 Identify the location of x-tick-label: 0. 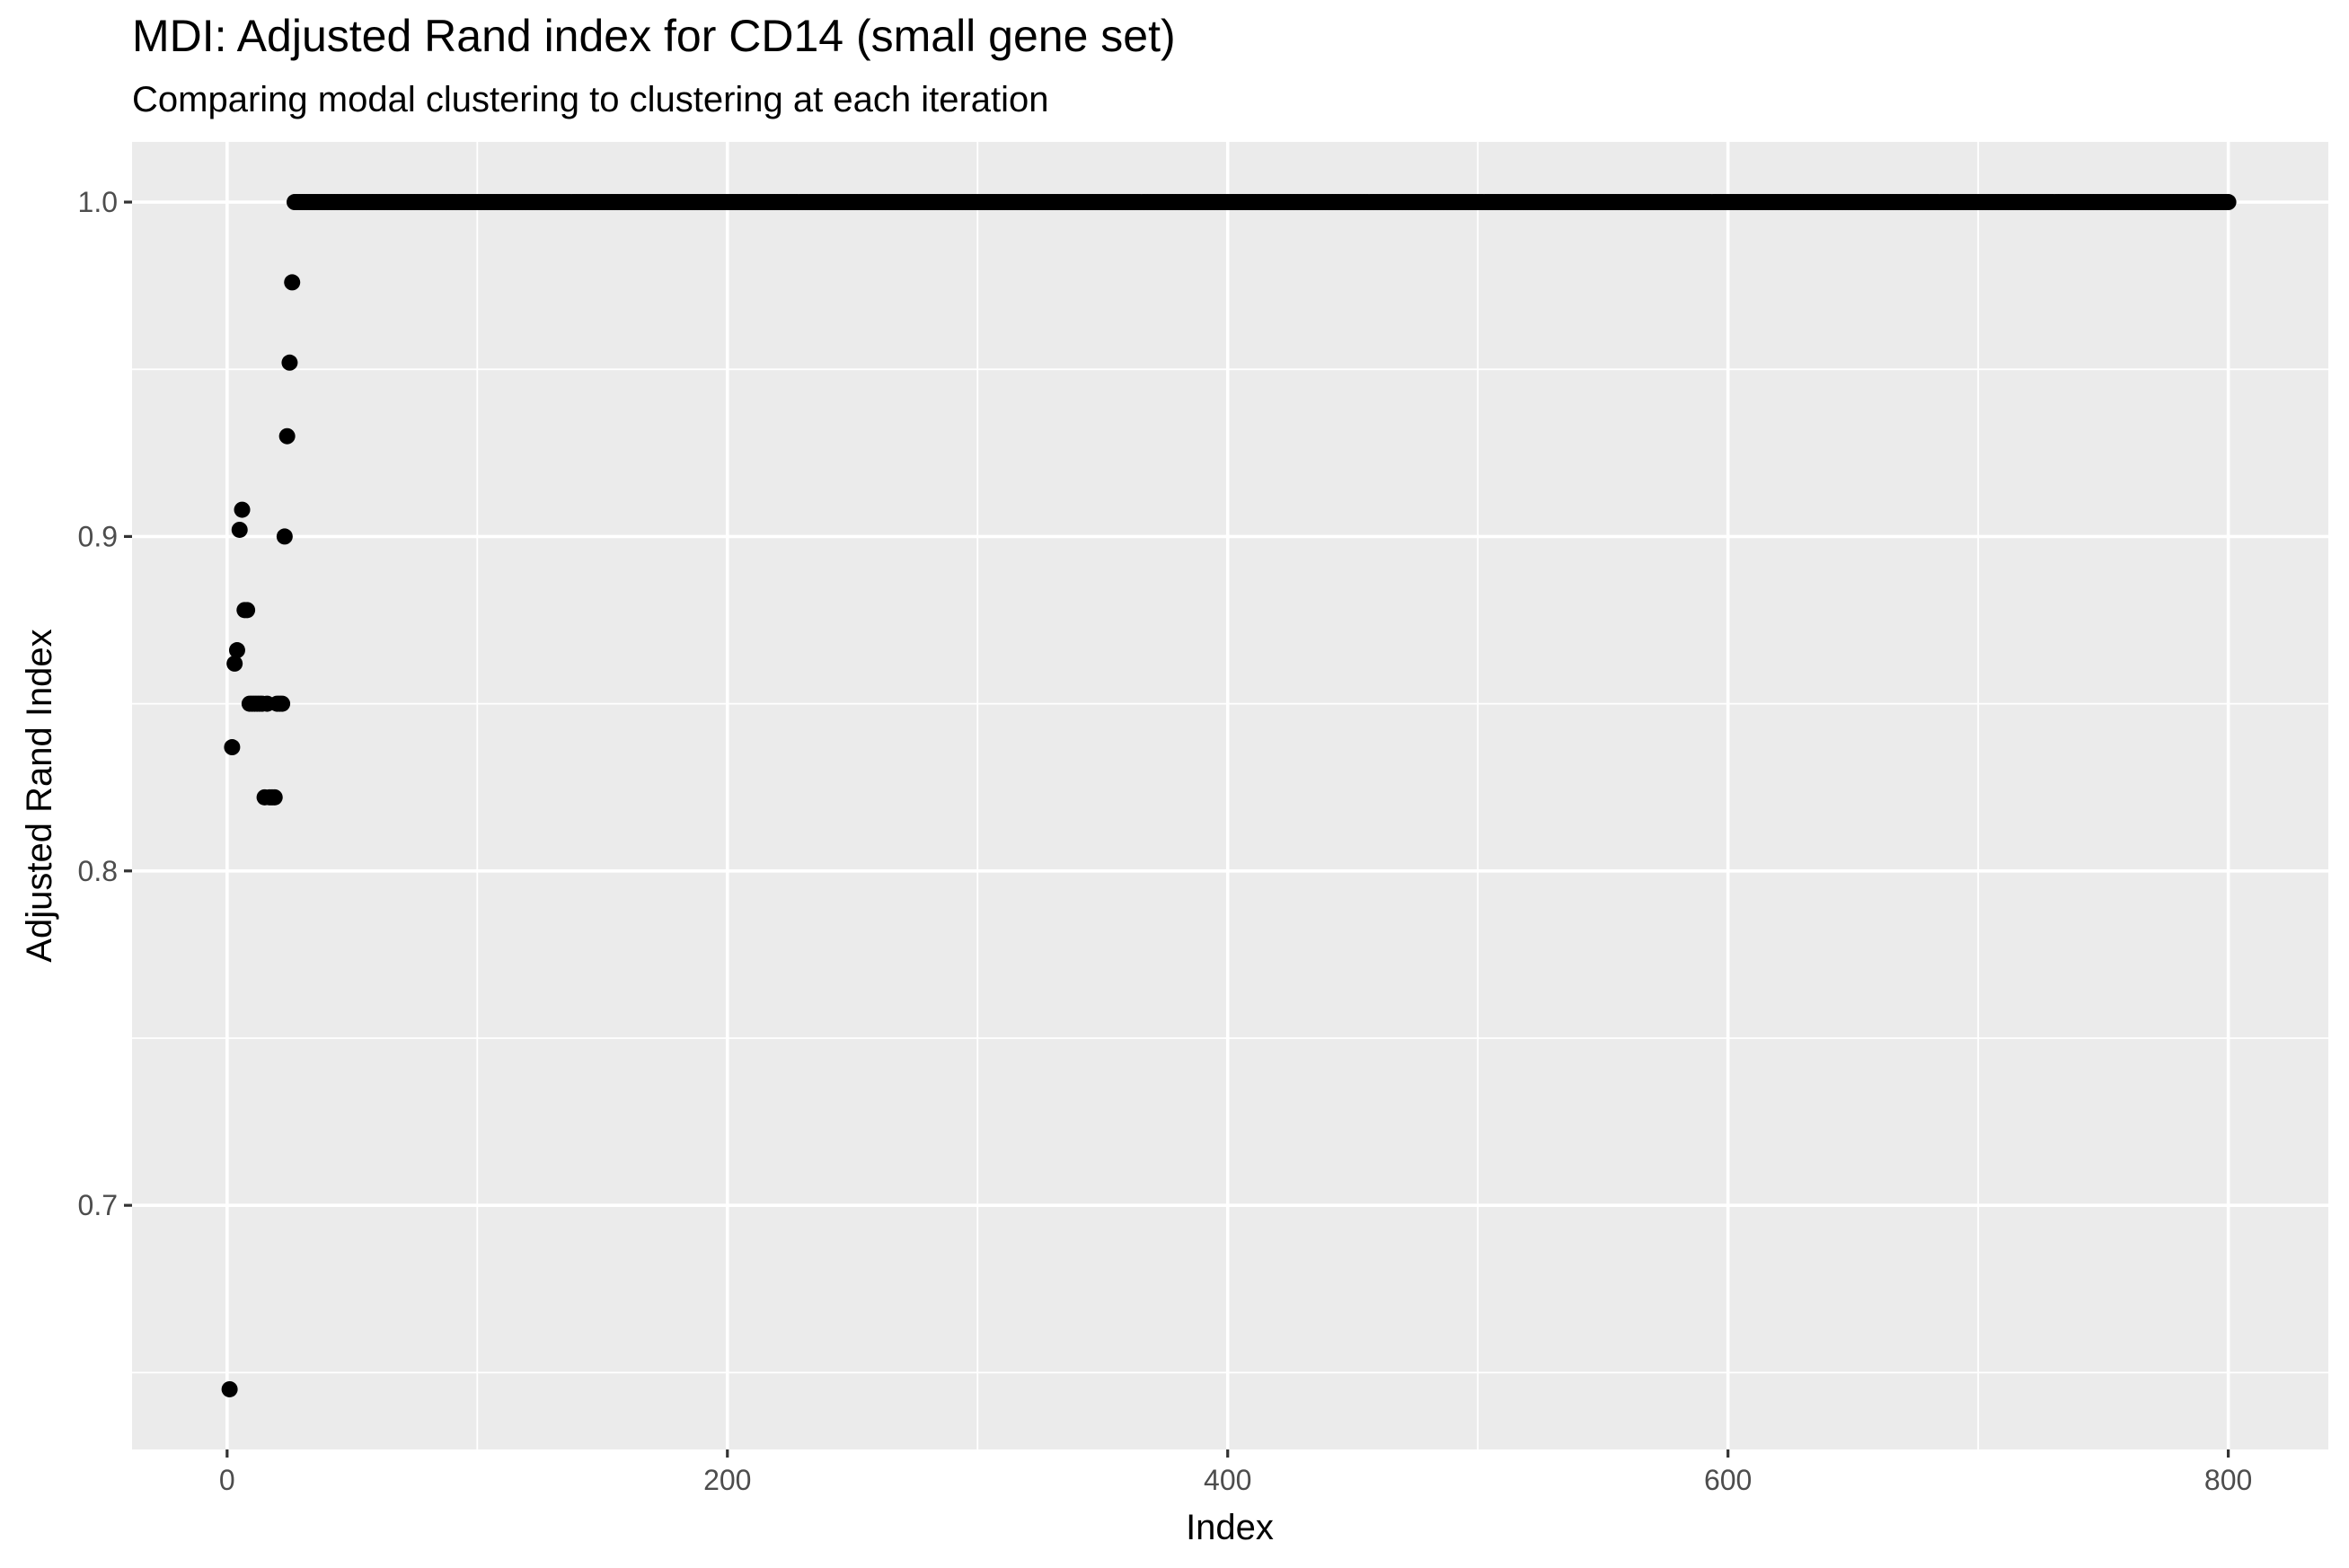
(227, 1480).